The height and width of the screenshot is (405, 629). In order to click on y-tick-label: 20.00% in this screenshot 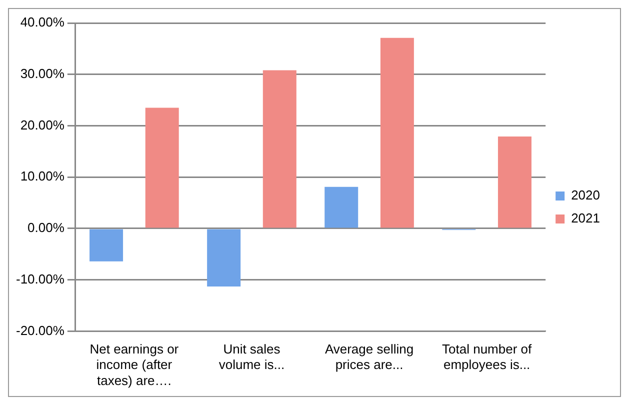, I will do `click(42, 124)`.